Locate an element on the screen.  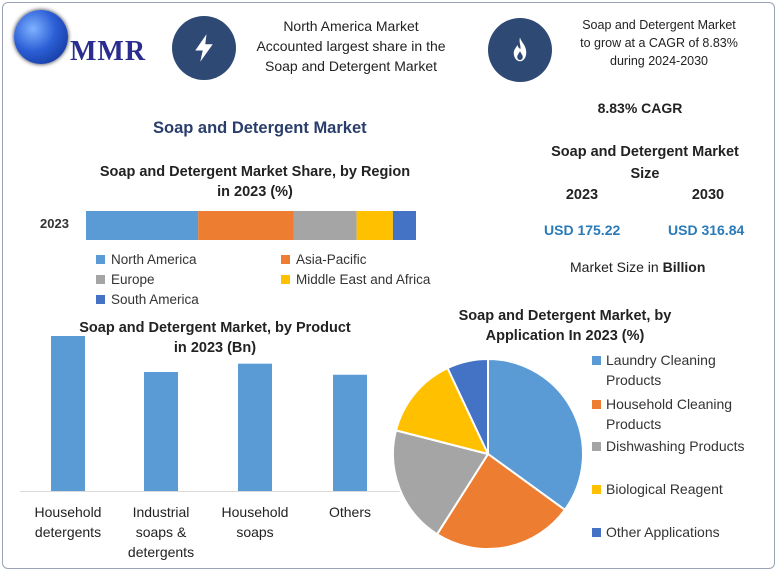
legend-label: Middle East and Africa is located at coordinates (363, 279).